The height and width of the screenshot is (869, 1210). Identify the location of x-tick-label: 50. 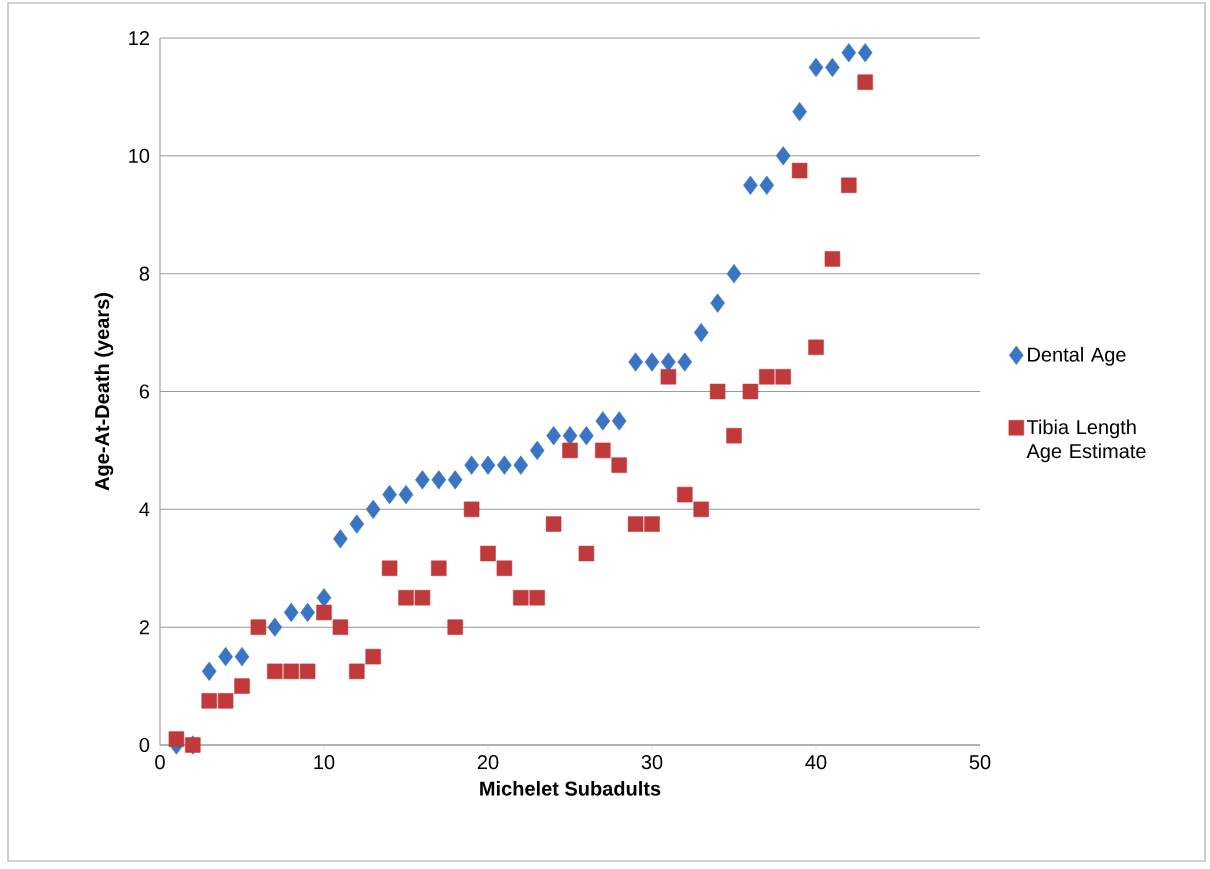
(980, 762).